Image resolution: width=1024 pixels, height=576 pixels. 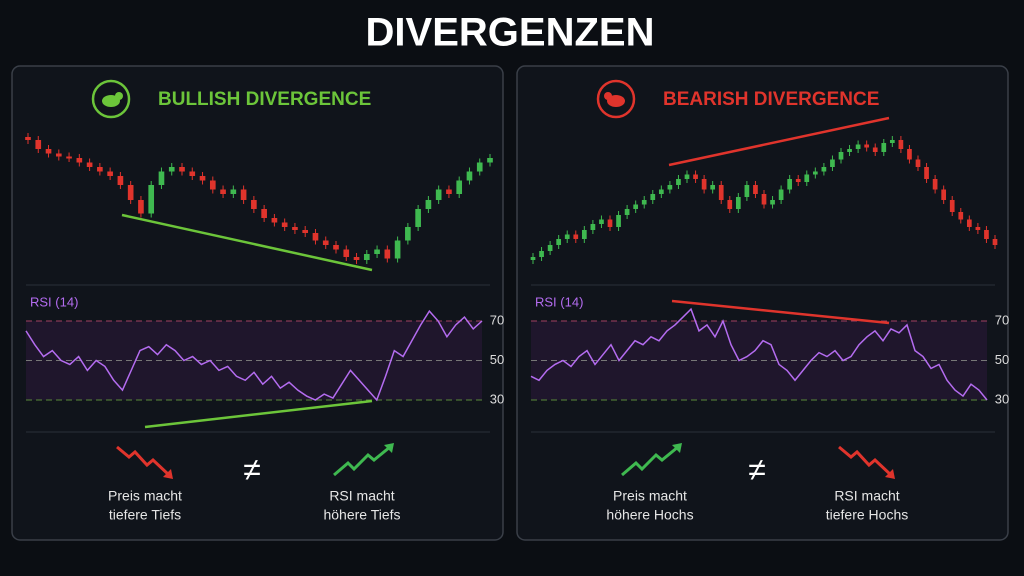 What do you see at coordinates (361, 515) in the screenshot?
I see `caption: höhere Tiefs` at bounding box center [361, 515].